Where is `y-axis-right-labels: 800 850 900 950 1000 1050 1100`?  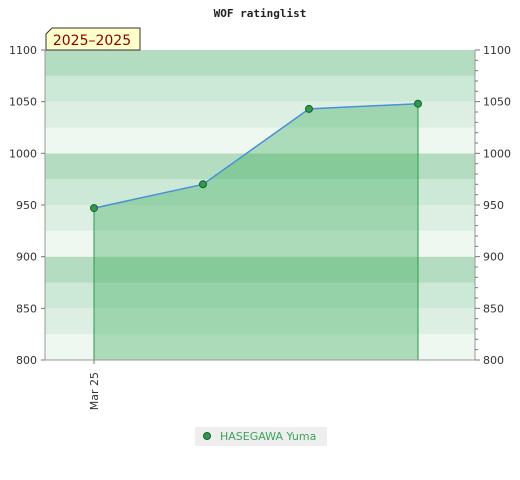
y-axis-right-labels: 800 850 900 950 1000 1050 1100 is located at coordinates (497, 205).